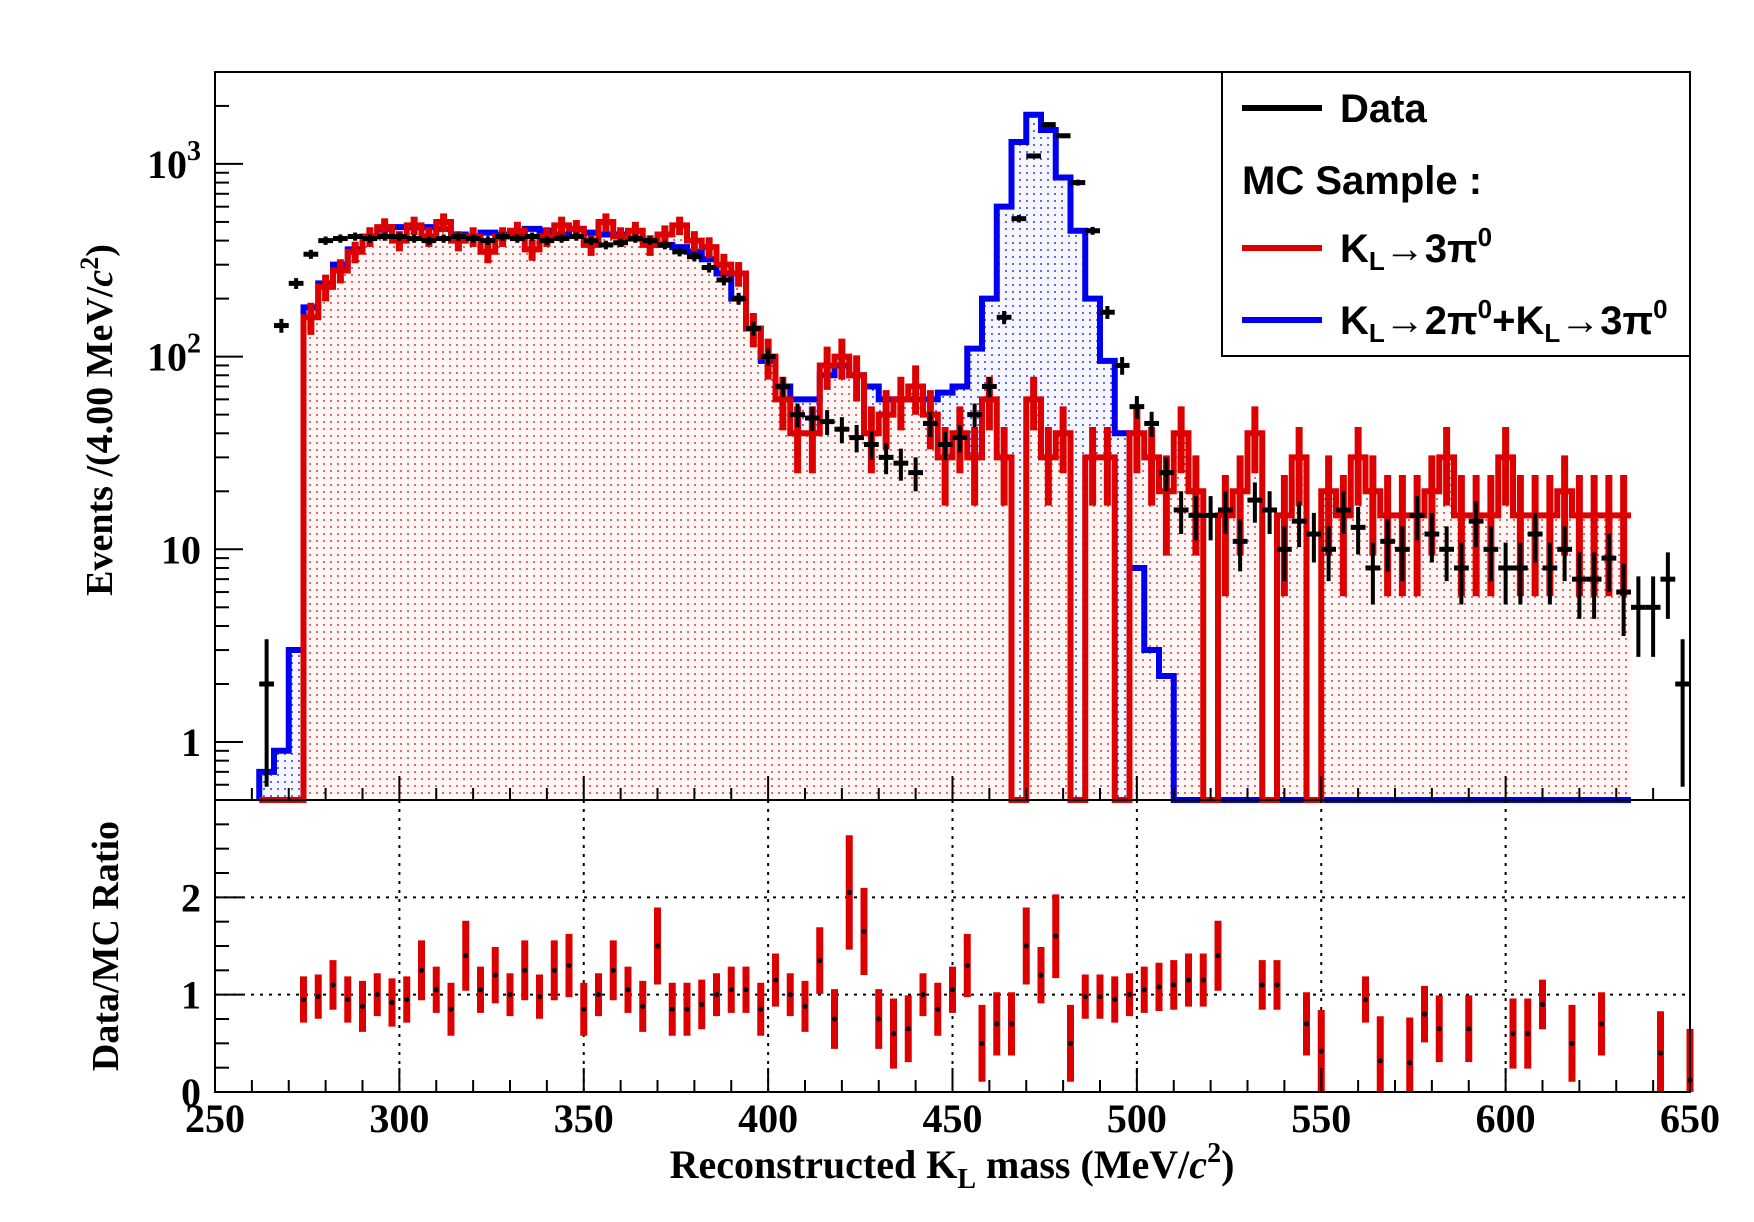 Image resolution: width=1754 pixels, height=1222 pixels. What do you see at coordinates (181, 549) in the screenshot?
I see `top-y-tick-label: 10` at bounding box center [181, 549].